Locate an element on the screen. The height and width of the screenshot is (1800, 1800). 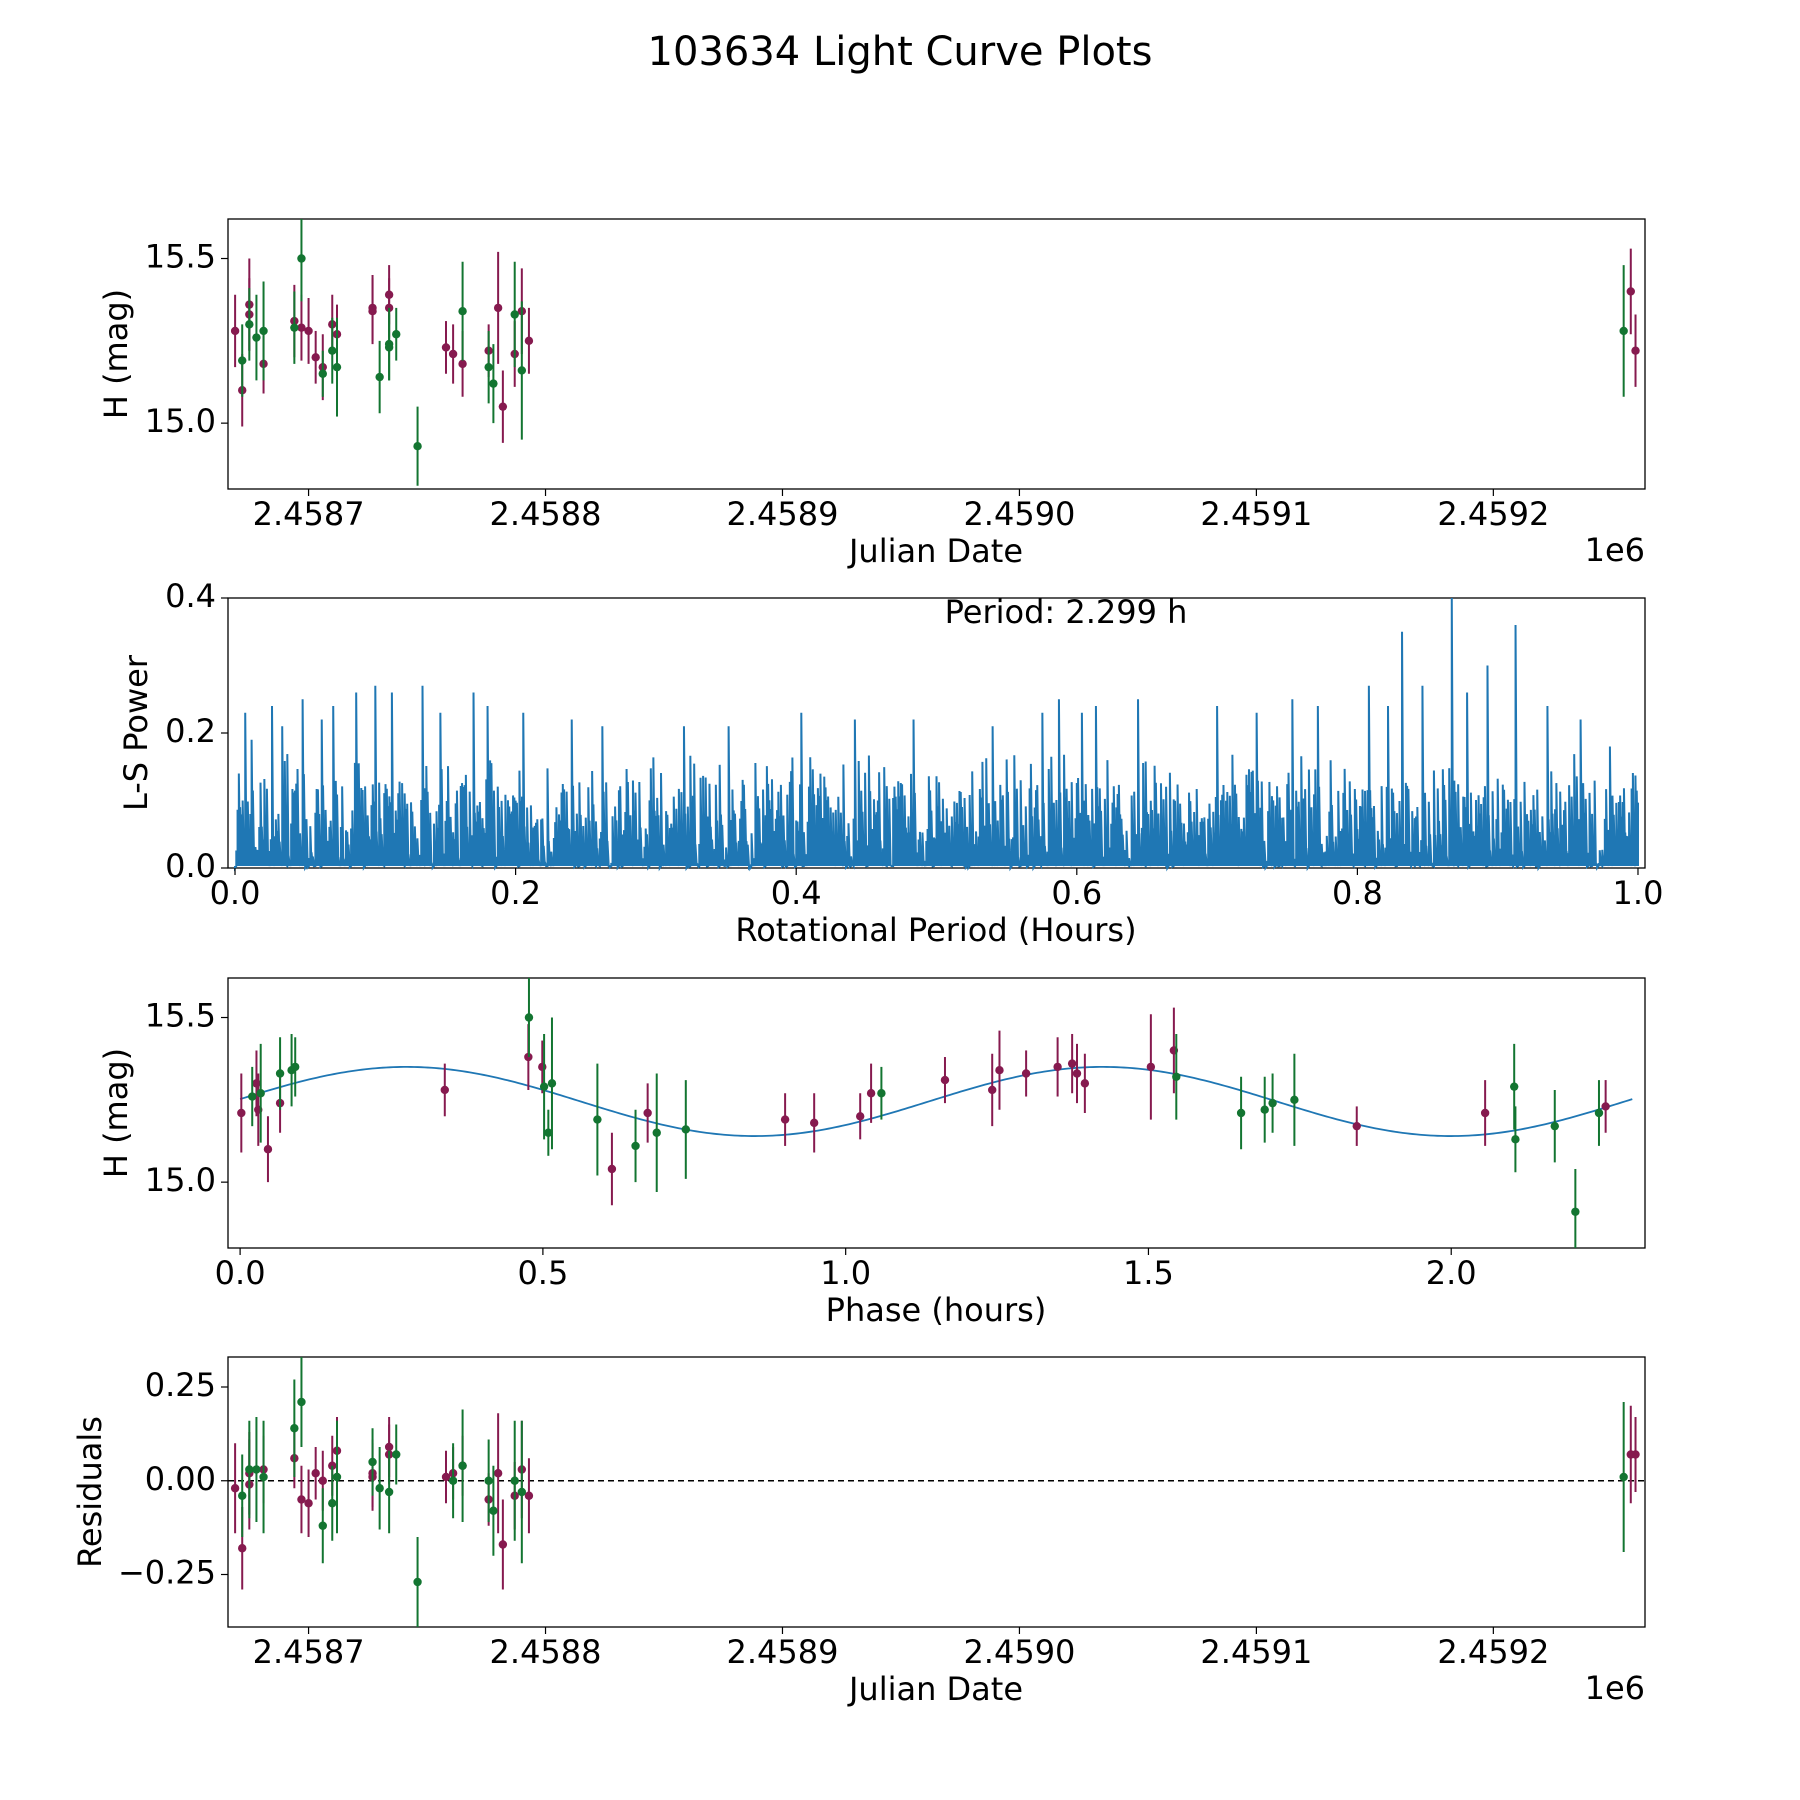
phased-ticks: 0.0 0.5 1.0 1.5 2.0 15.0 15.5 is located at coordinates (811, 1144).